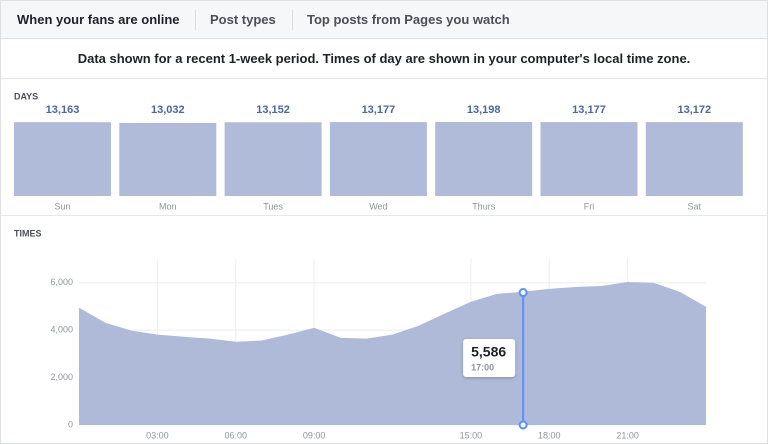 The height and width of the screenshot is (444, 768). I want to click on tooltip-box, so click(489, 358).